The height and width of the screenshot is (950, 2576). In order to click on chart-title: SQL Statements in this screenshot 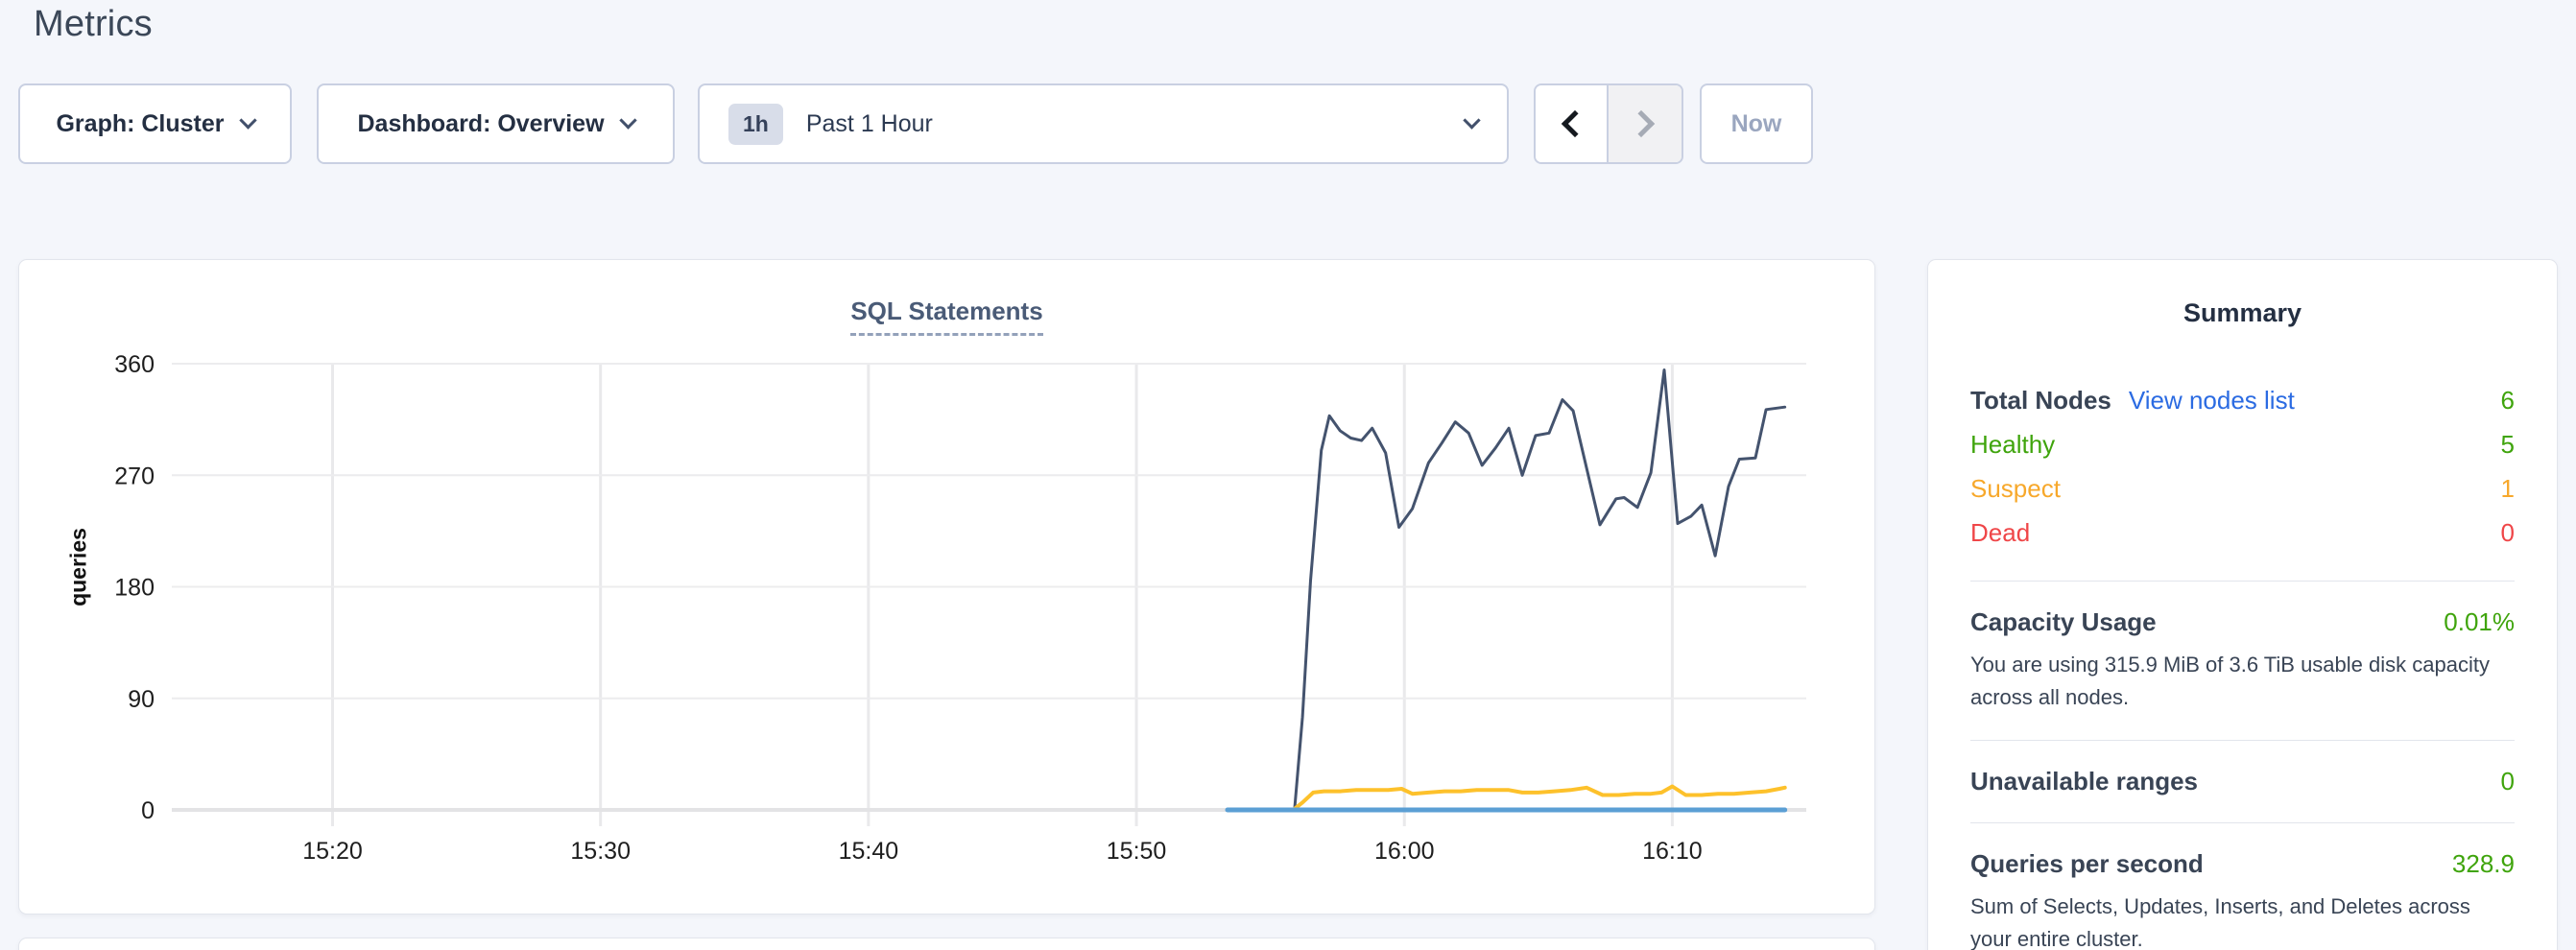, I will do `click(946, 316)`.